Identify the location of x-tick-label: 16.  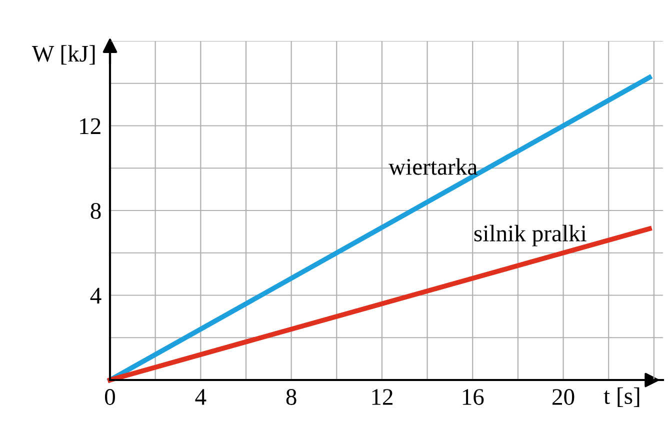
(473, 397).